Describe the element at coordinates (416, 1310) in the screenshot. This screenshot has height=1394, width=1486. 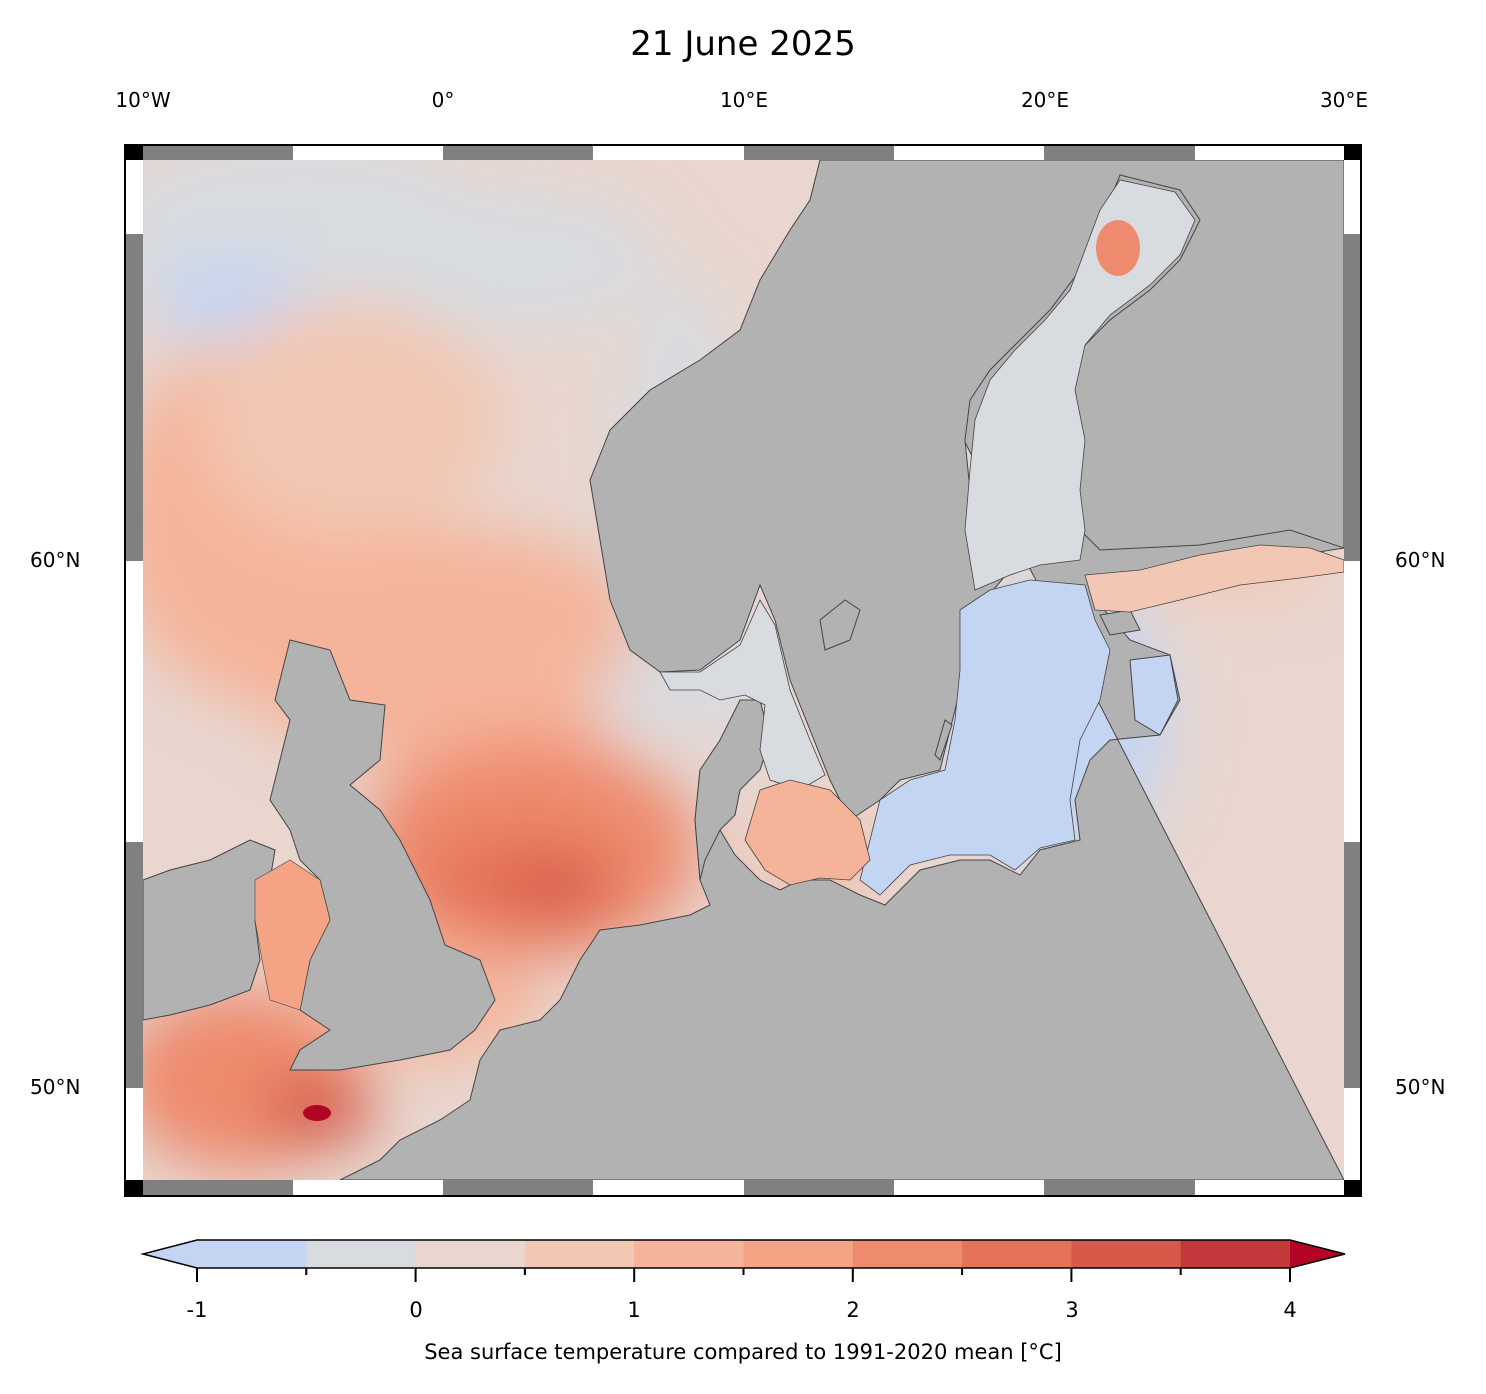
I see `colorbar-tick-label: 0` at that location.